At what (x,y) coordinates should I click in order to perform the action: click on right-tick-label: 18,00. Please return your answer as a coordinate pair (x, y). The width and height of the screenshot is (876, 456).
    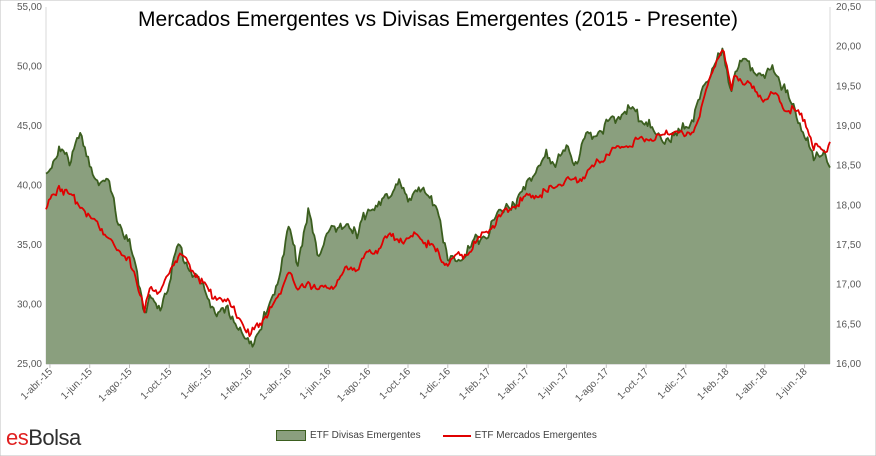
    Looking at the image, I should click on (848, 205).